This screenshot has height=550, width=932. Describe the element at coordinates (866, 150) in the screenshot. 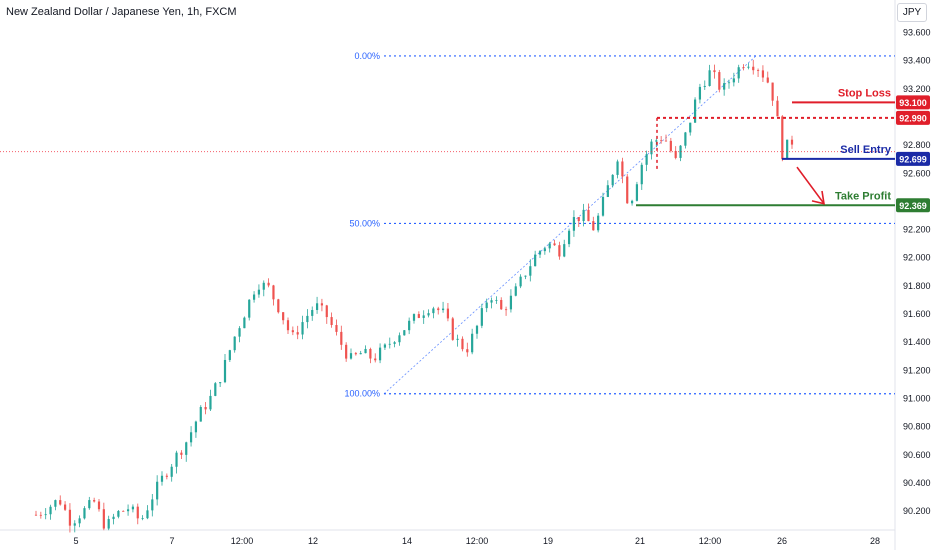

I see `trade-level-name: Sell Entry` at that location.